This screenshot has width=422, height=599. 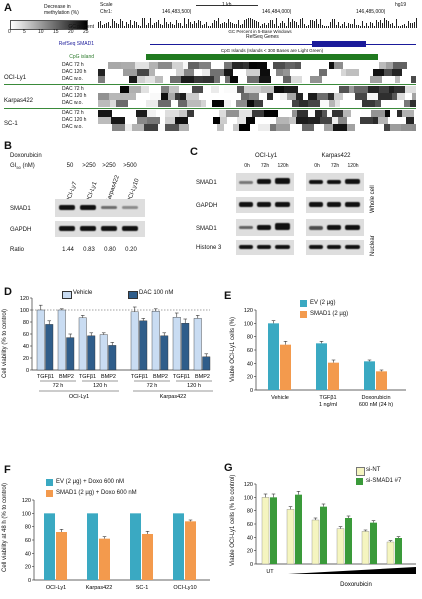 I want to click on legend-swatch-vehicle, so click(x=67, y=295).